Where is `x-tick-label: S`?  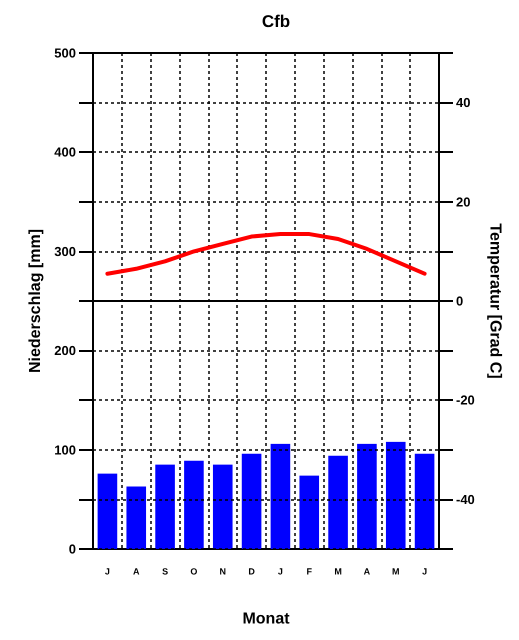 x-tick-label: S is located at coordinates (165, 571).